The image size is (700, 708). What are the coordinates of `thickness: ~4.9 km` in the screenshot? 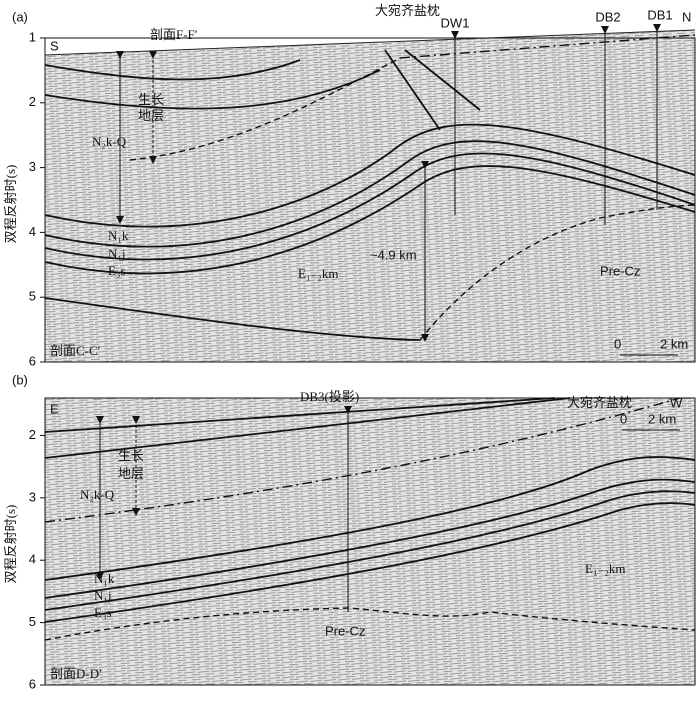 It's located at (393, 254).